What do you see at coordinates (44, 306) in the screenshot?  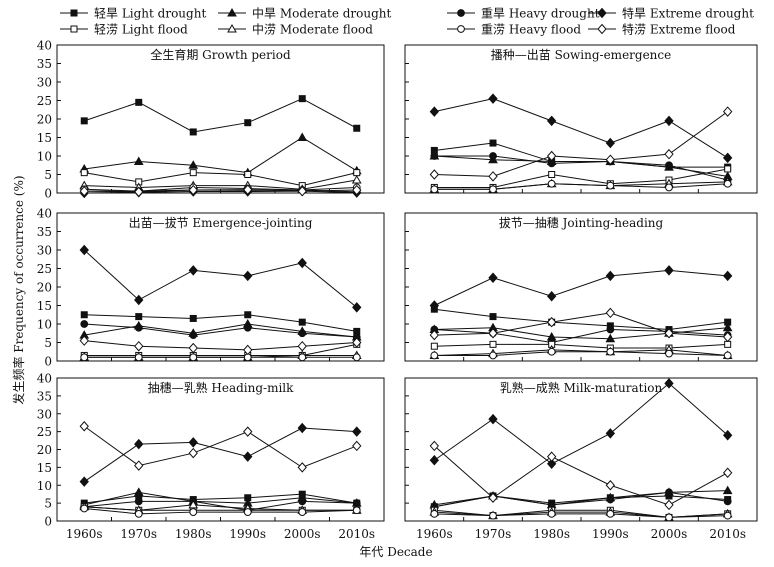 I see `y-tick-label: 15` at bounding box center [44, 306].